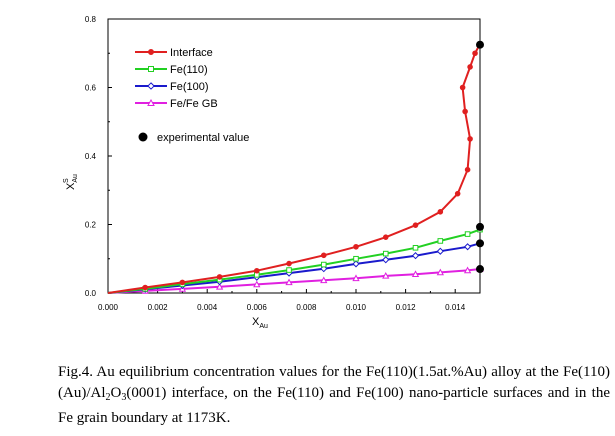  What do you see at coordinates (203, 138) in the screenshot?
I see `legend-label: experimental value` at bounding box center [203, 138].